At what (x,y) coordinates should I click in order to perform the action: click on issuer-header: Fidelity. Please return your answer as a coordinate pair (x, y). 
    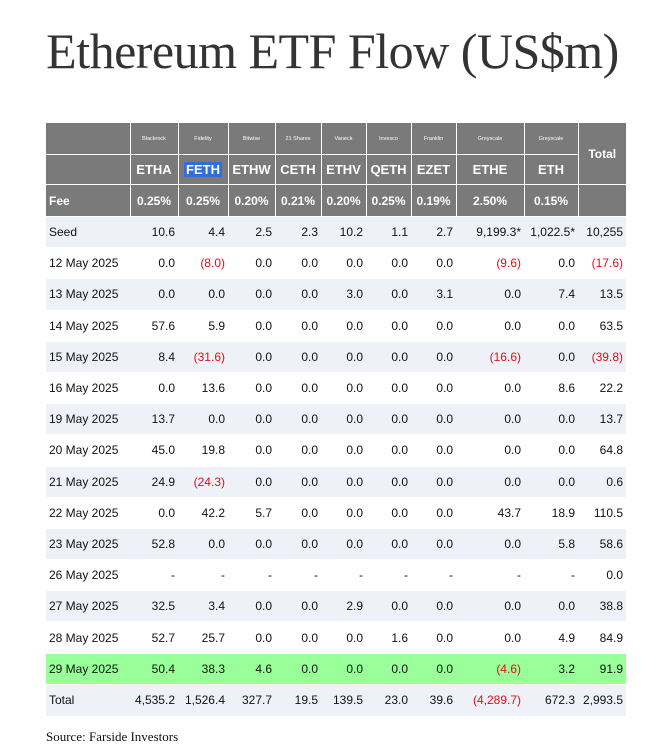
    Looking at the image, I should click on (202, 139).